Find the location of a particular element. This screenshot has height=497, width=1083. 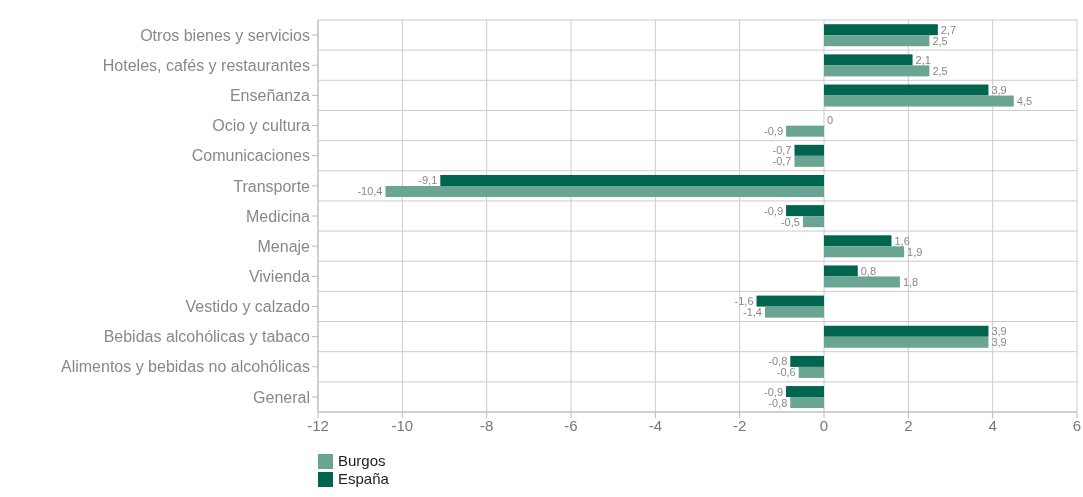

y-tick-label: Alimentos y bebidas no alcohólicas is located at coordinates (185, 367).